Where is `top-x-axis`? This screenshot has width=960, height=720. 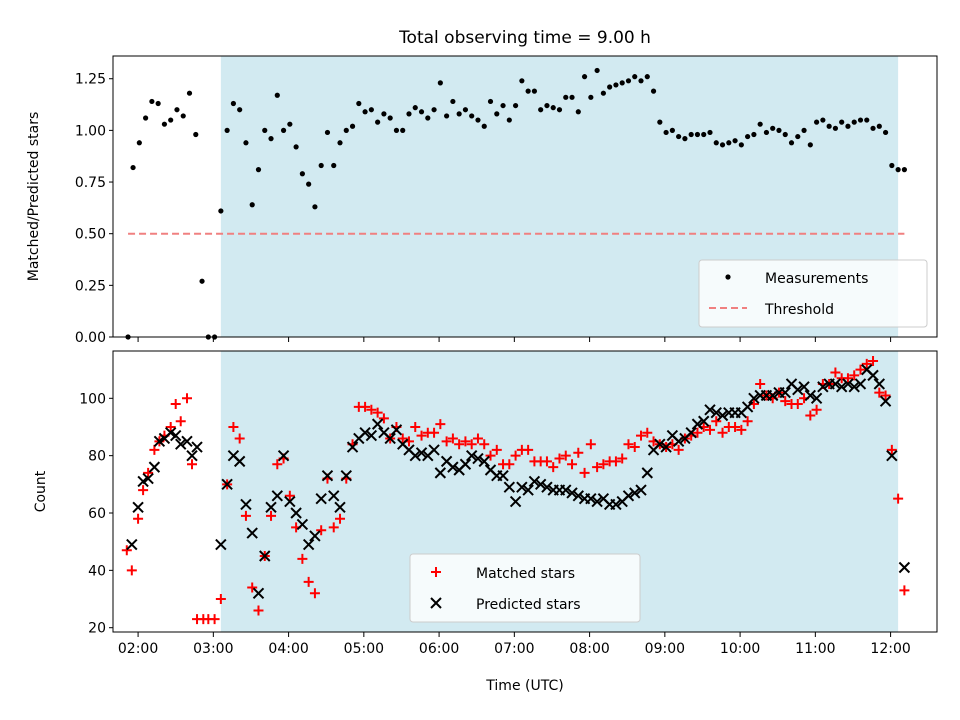 top-x-axis is located at coordinates (514, 339).